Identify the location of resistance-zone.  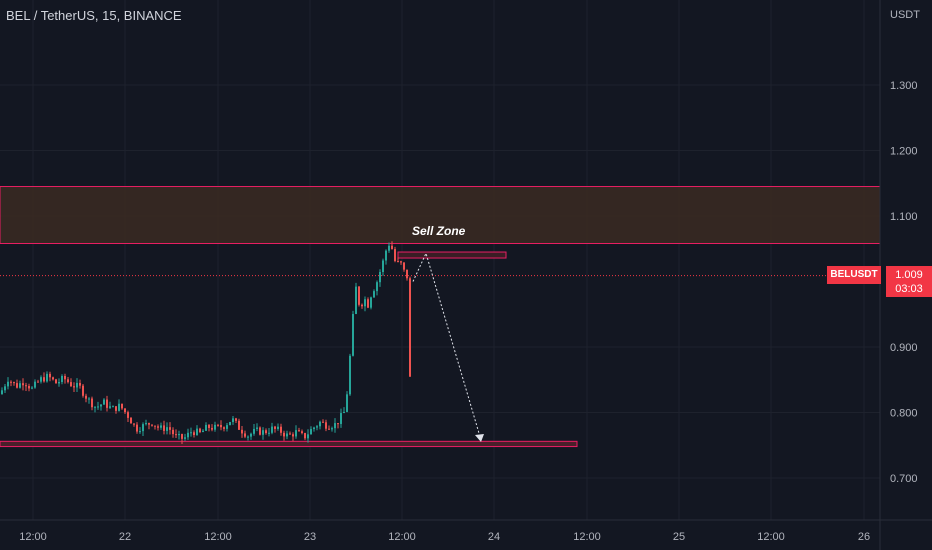
(440, 215).